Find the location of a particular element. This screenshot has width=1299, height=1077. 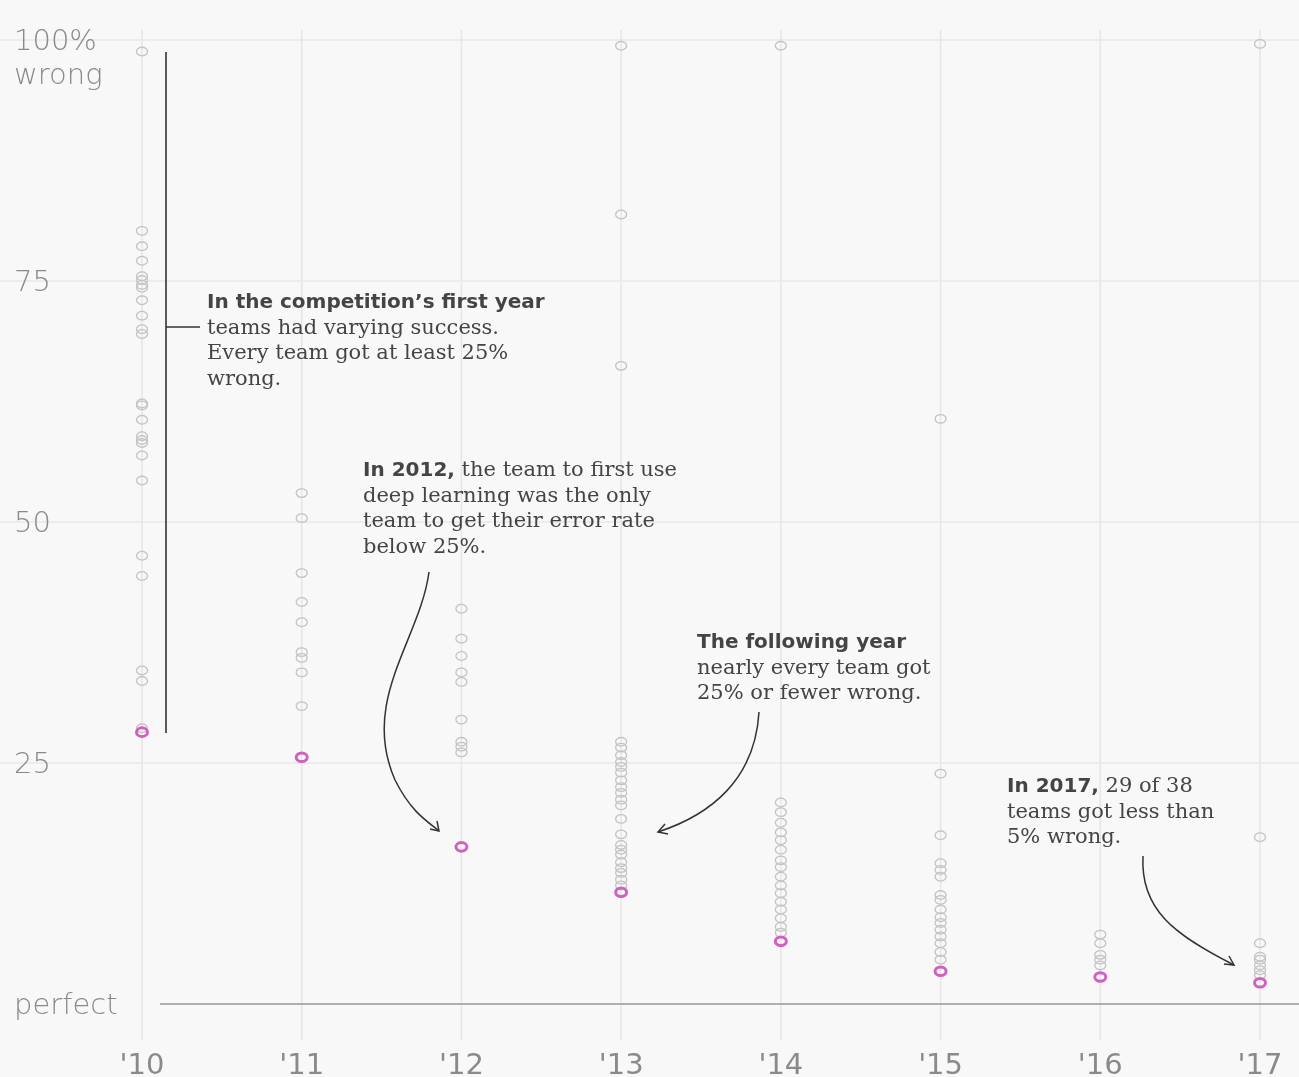

y-tick-label: 75 is located at coordinates (32, 281).